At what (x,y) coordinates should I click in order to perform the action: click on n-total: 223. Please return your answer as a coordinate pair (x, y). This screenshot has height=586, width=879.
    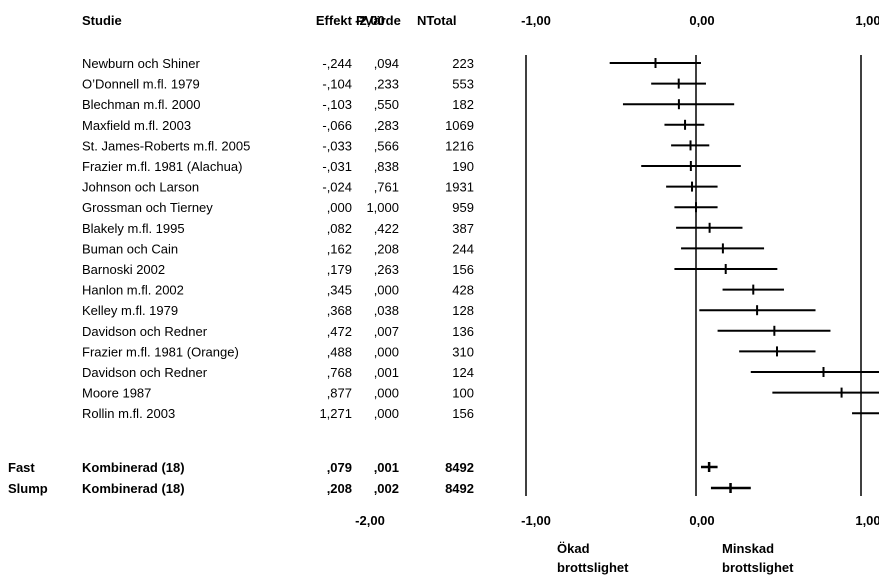
    Looking at the image, I should click on (463, 63).